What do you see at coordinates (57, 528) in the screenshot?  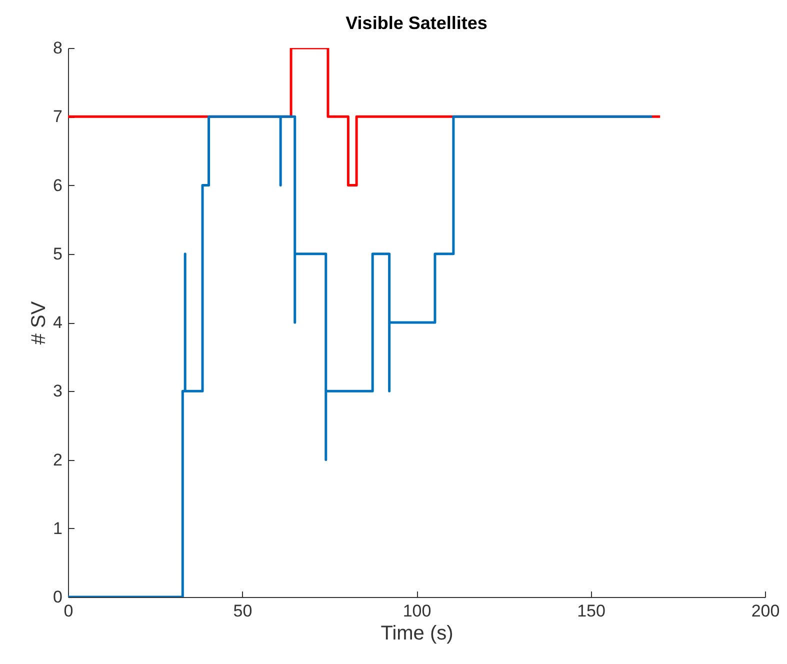 I see `y-tick-label: 1` at bounding box center [57, 528].